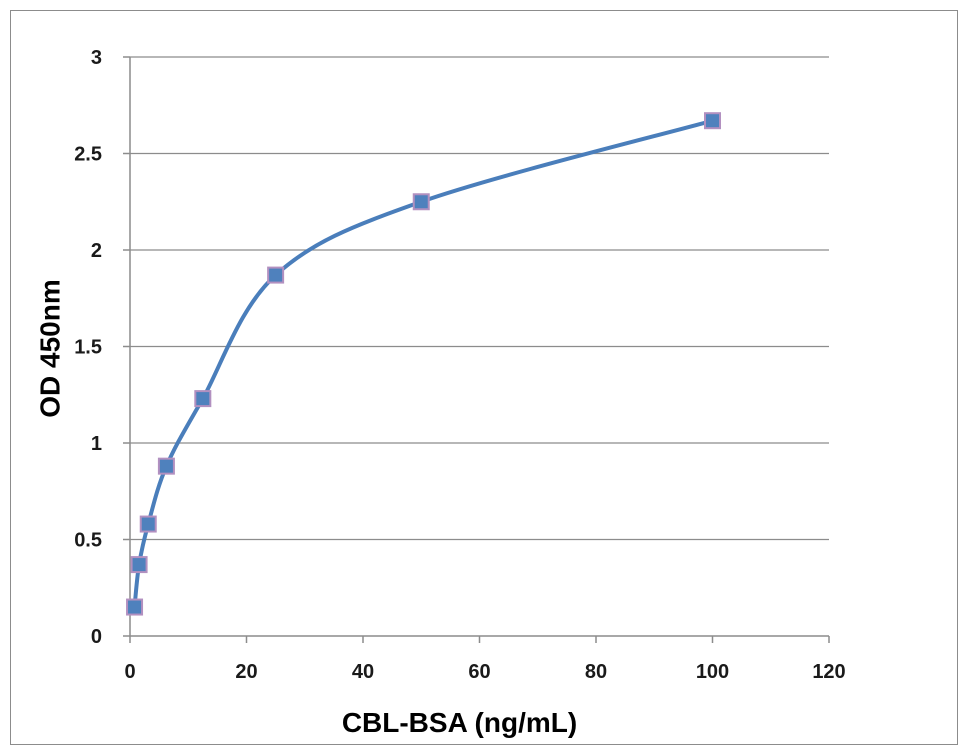  What do you see at coordinates (88, 541) in the screenshot?
I see `y-tick-label: 0.5` at bounding box center [88, 541].